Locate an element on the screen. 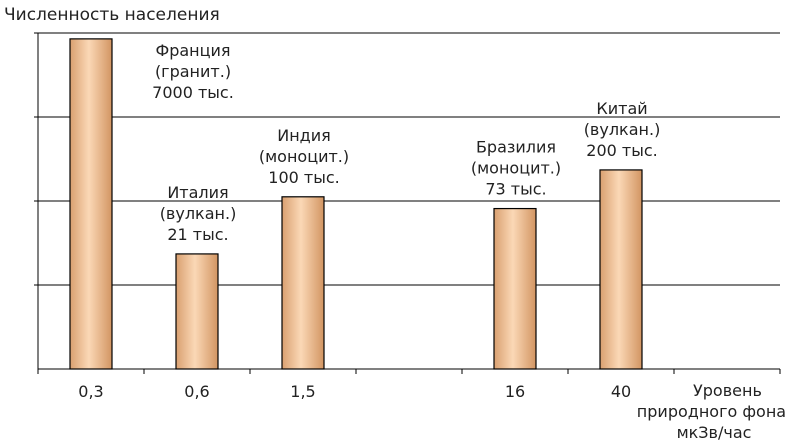  bar-annotation: Франция (гранит.) 7000 тыс. is located at coordinates (193, 71).